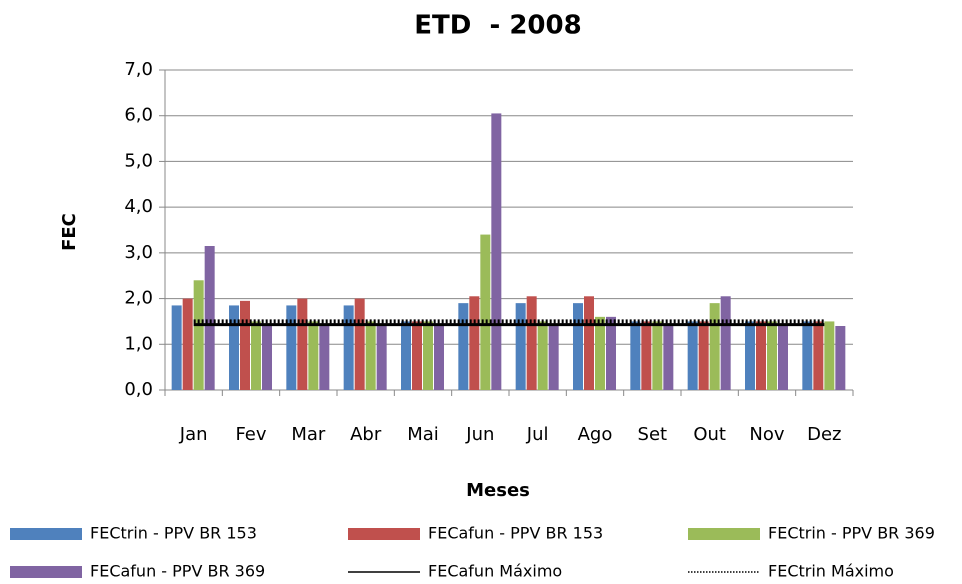 Image resolution: width=962 pixels, height=584 pixels. What do you see at coordinates (653, 434) in the screenshot?
I see `x-tick-label: Set` at bounding box center [653, 434].